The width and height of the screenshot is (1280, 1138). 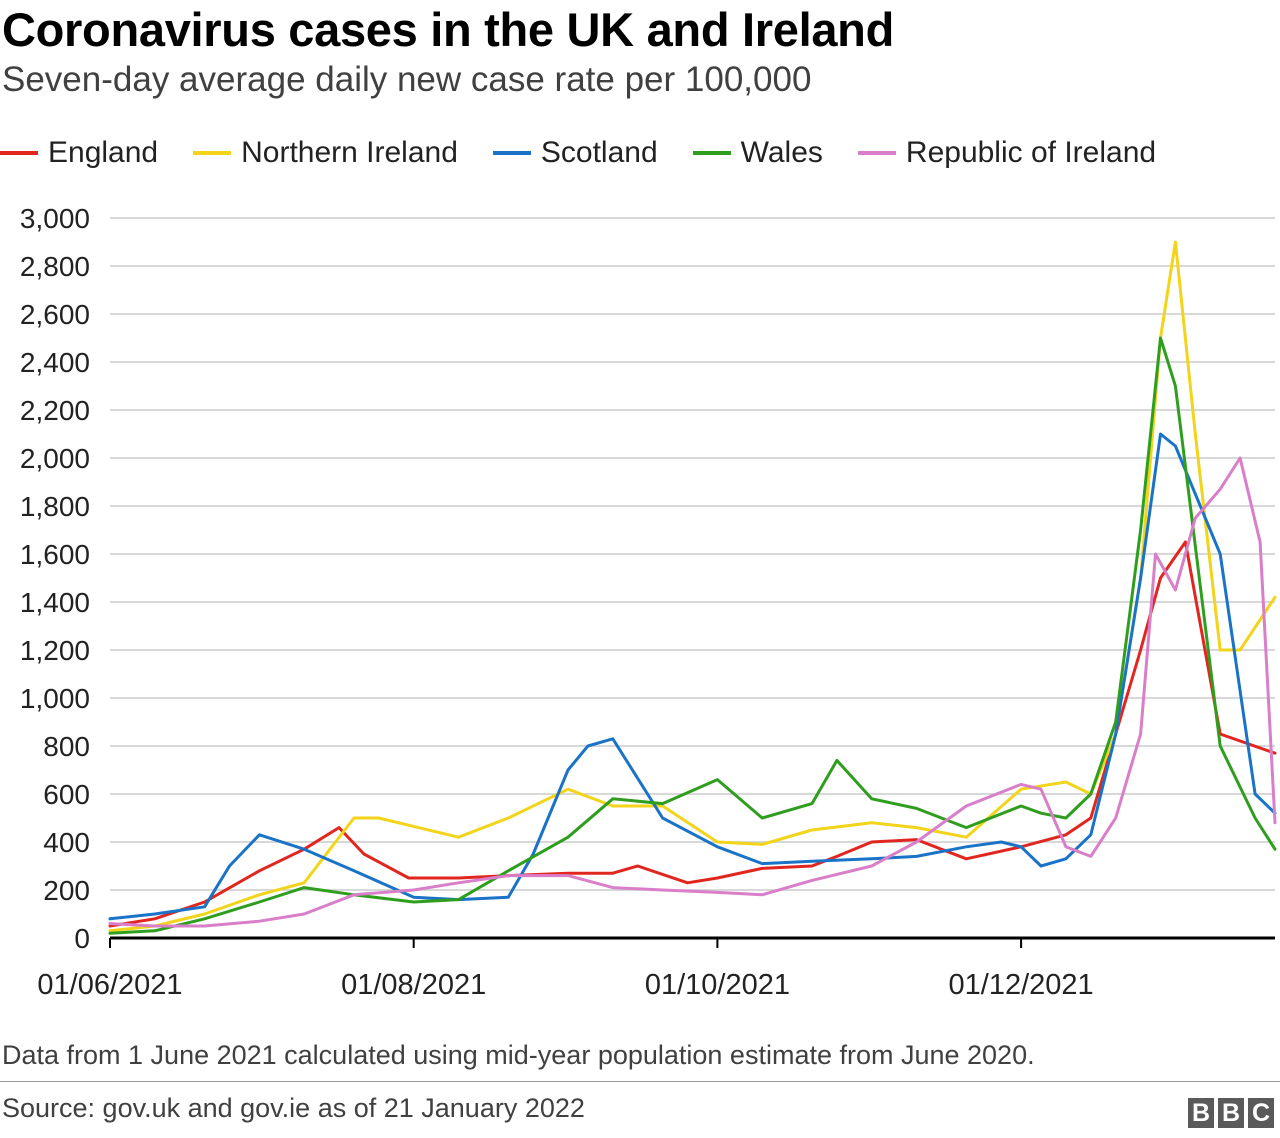 What do you see at coordinates (82, 938) in the screenshot?
I see `y-tick-label: 0` at bounding box center [82, 938].